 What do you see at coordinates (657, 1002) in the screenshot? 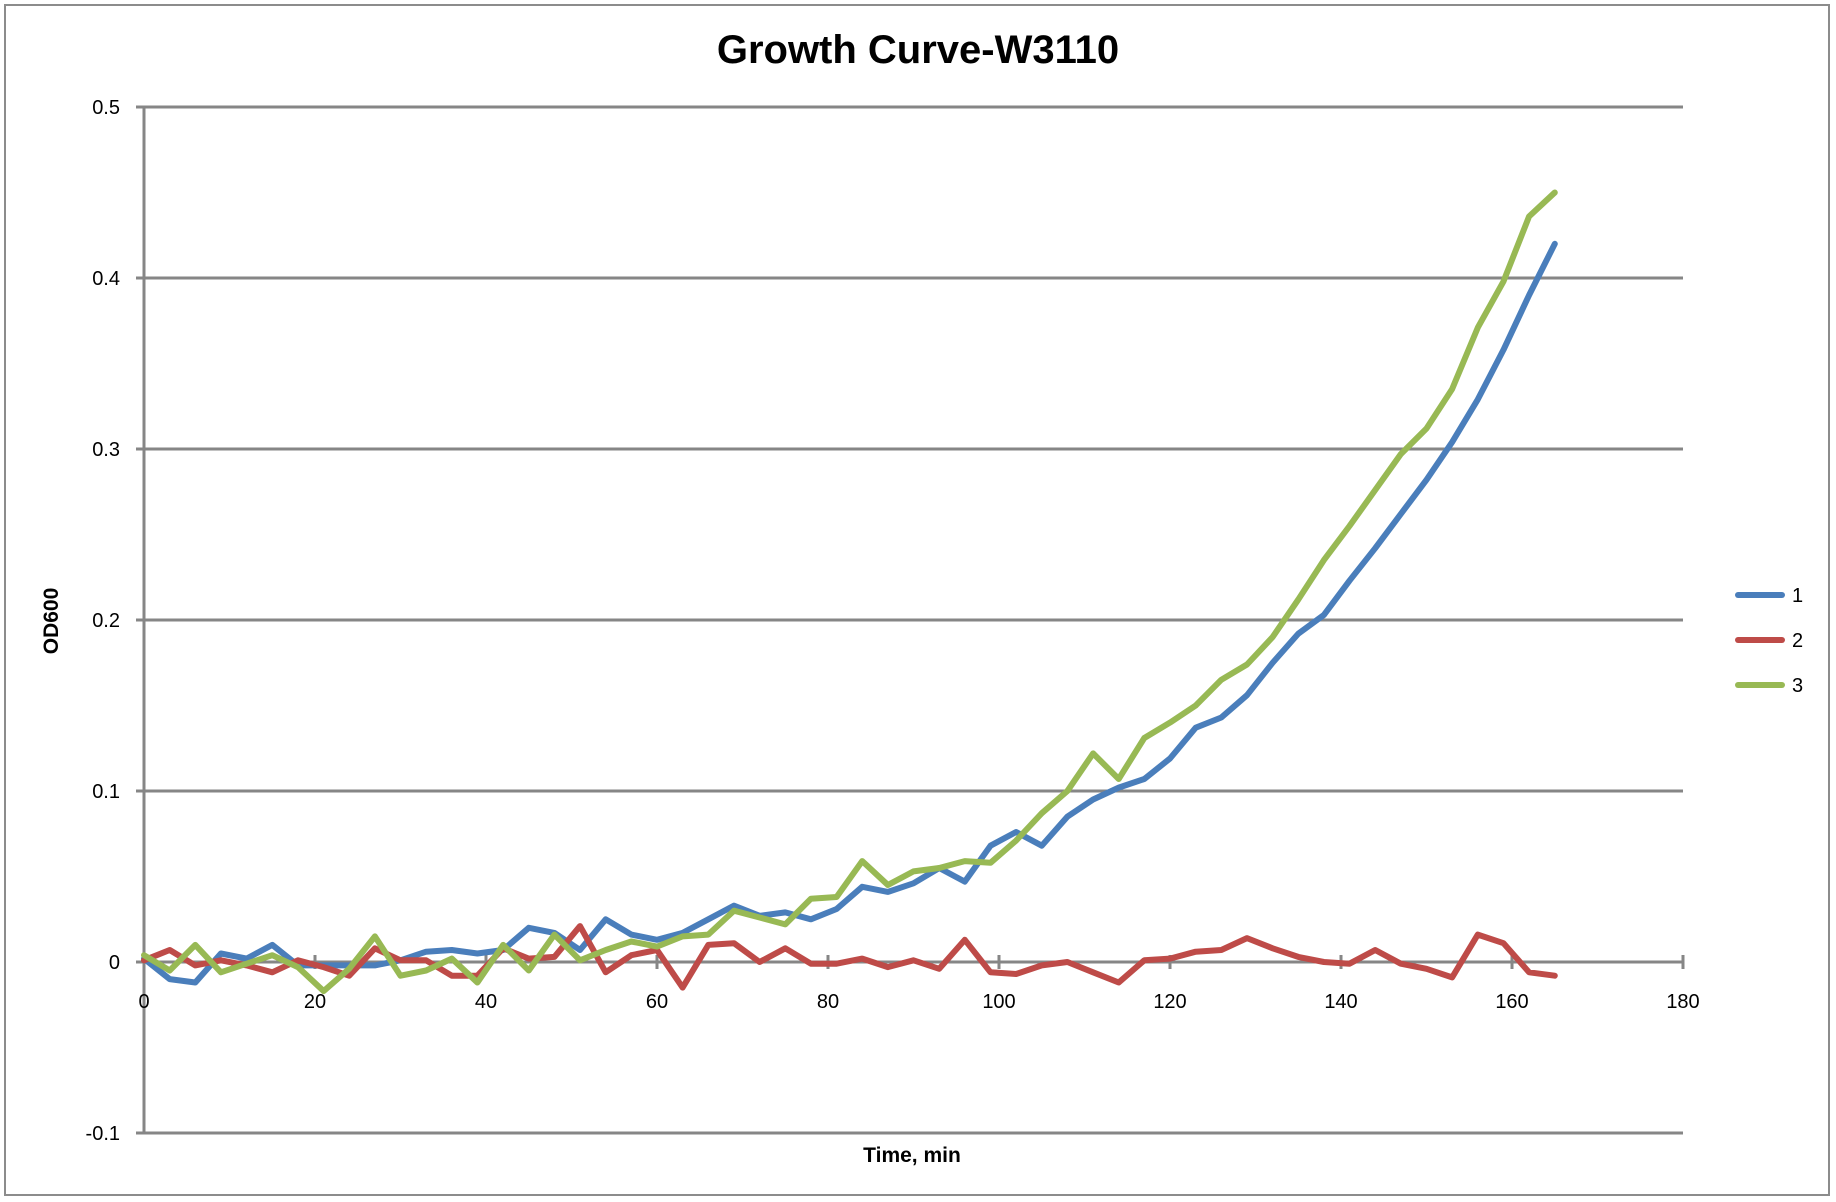
I see `x-tick-label: 60` at bounding box center [657, 1002].